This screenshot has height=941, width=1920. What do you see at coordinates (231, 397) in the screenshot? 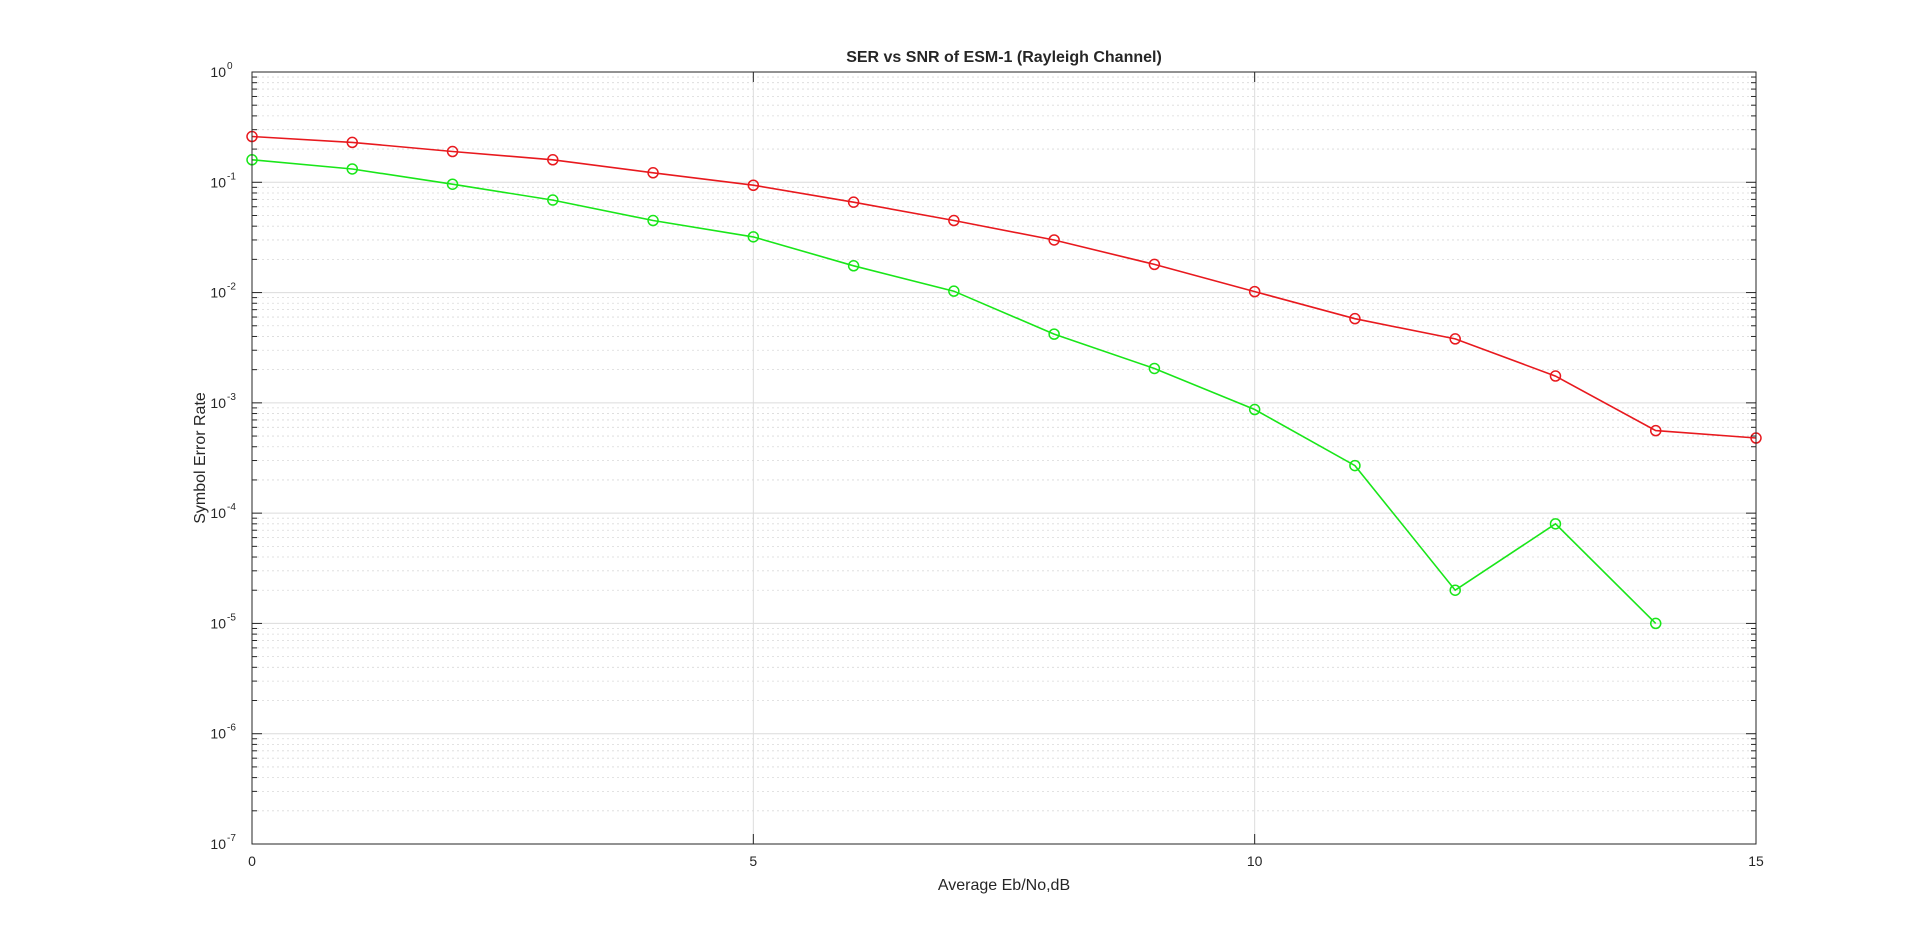
I see `y-tick-exponent: -3` at bounding box center [231, 397].